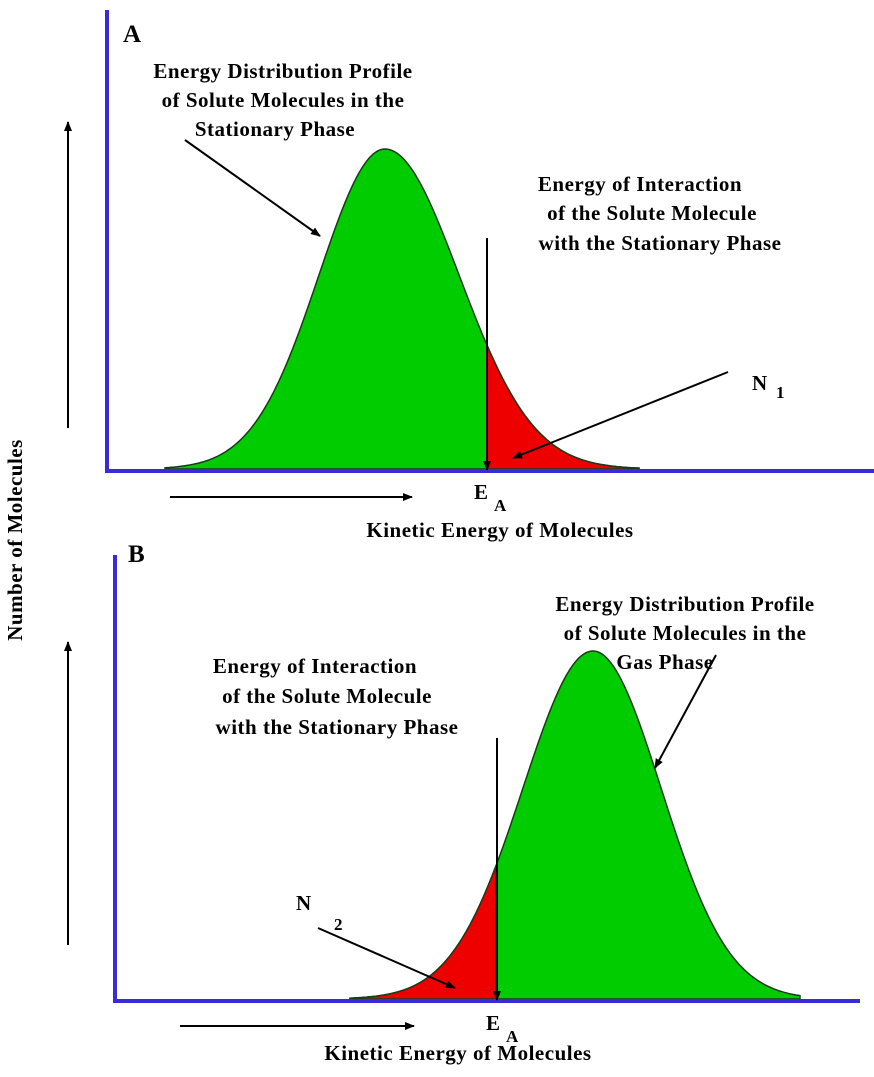  I want to click on fraction-subscript: 2, so click(338, 924).